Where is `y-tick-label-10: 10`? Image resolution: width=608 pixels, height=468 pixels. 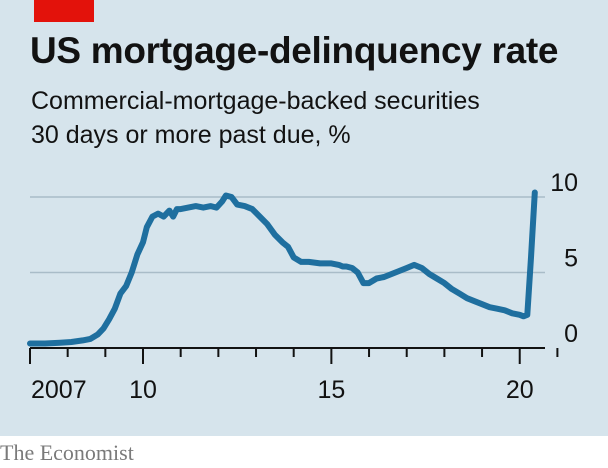
y-tick-label-10: 10 is located at coordinates (564, 183).